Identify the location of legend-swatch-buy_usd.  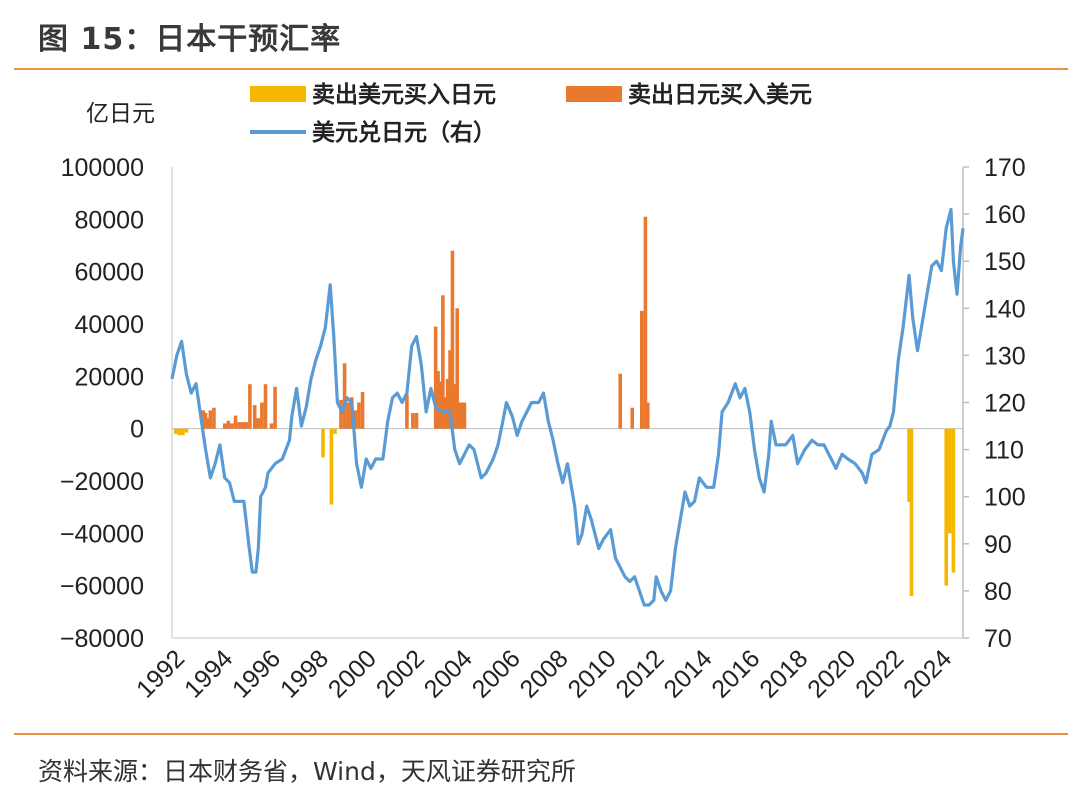
(594, 94).